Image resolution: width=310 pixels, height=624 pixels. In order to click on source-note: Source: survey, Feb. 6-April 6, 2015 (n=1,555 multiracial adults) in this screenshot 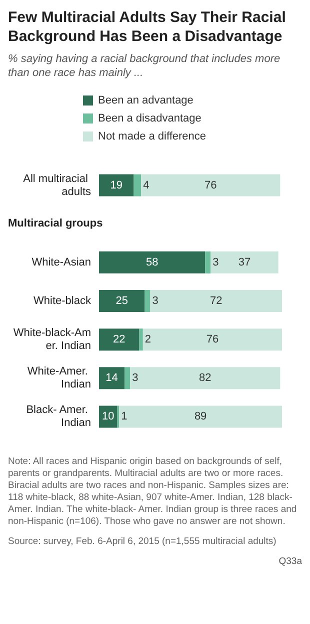, I will do `click(143, 542)`.